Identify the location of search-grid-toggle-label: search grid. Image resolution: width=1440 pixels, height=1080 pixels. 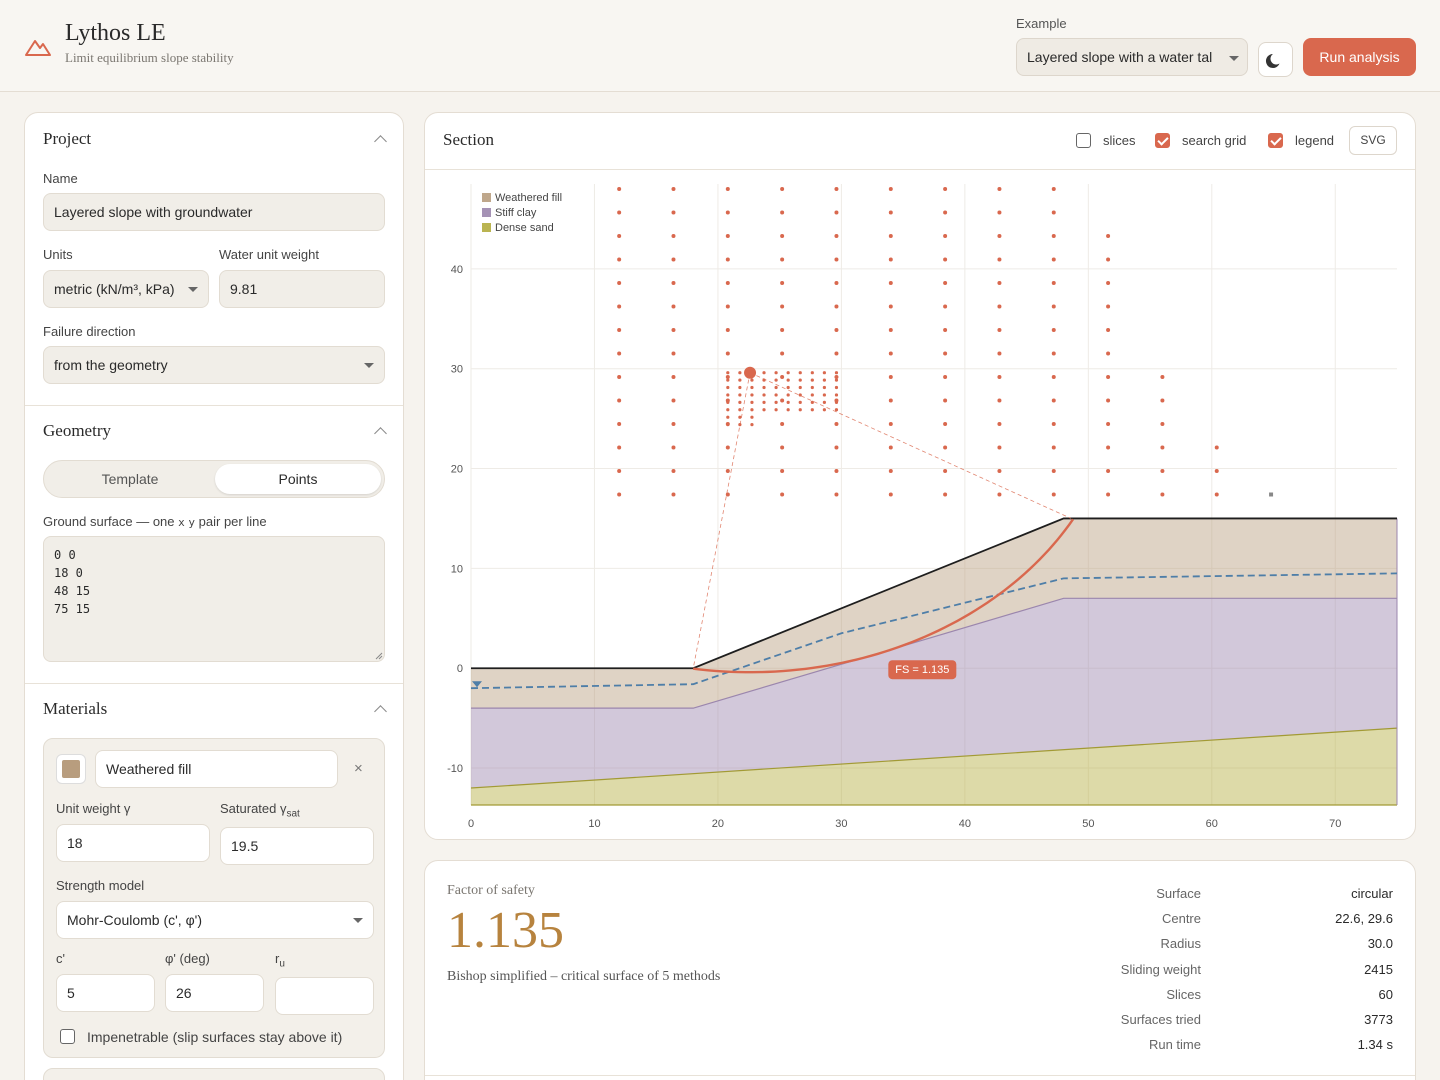
(1214, 140).